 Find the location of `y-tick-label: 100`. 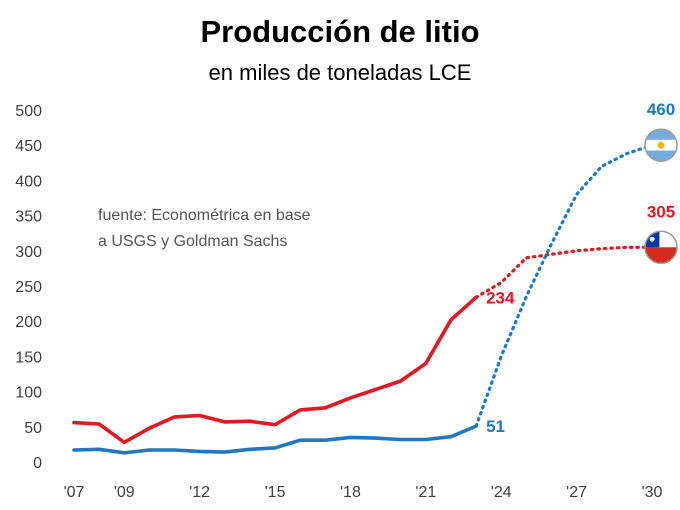

y-tick-label: 100 is located at coordinates (28, 393).